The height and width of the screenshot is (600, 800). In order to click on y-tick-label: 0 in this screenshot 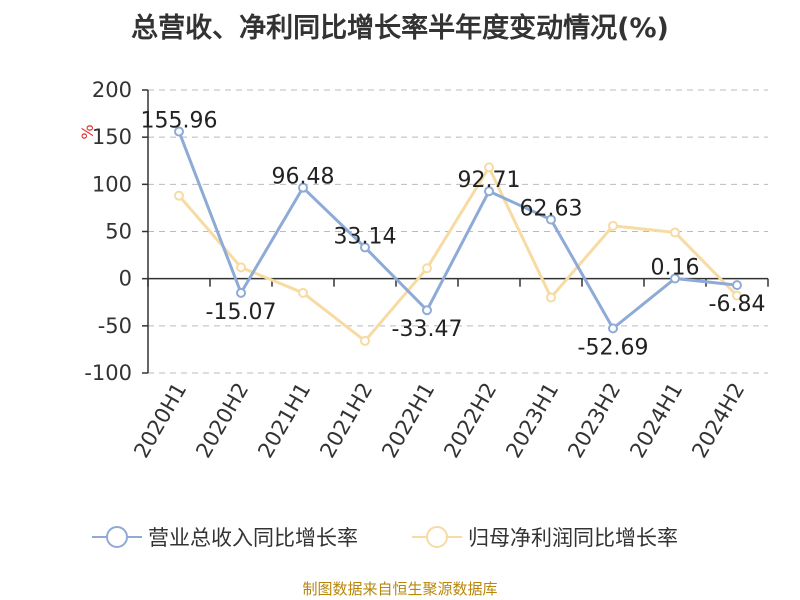, I will do `click(125, 279)`.